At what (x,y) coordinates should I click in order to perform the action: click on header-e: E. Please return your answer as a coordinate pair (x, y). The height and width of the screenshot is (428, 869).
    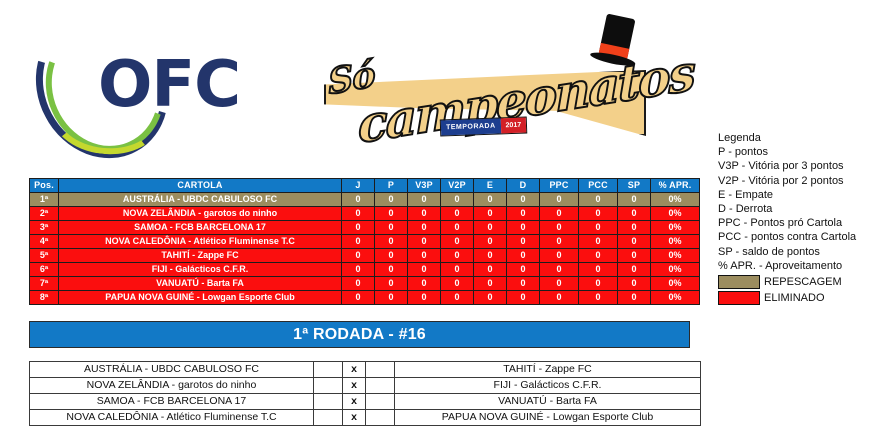
    Looking at the image, I should click on (490, 185).